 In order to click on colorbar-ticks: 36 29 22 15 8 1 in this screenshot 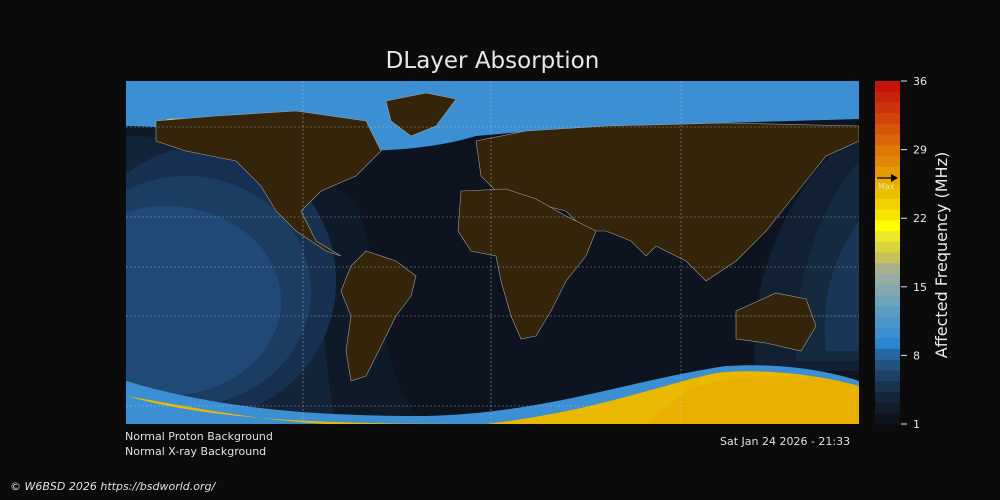, I will do `click(914, 253)`.